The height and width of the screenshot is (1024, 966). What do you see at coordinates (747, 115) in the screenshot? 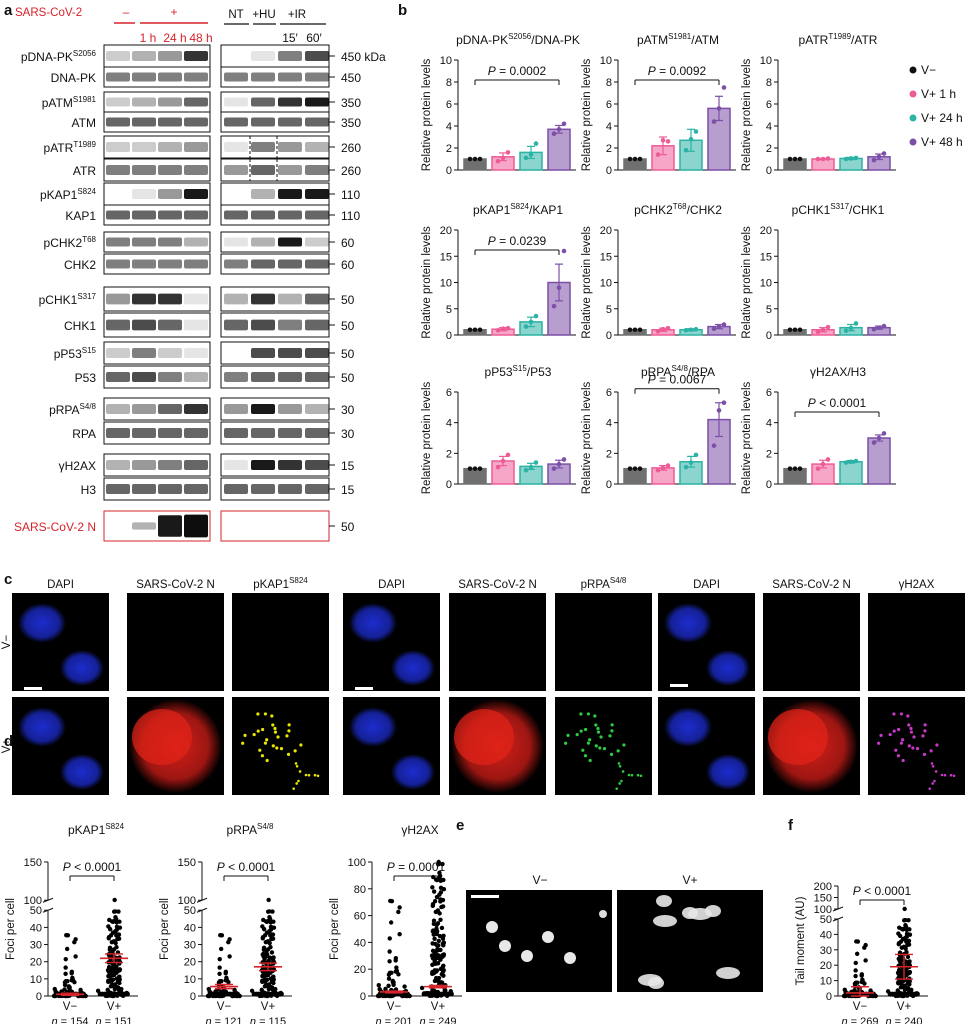
I see `y-axis-label: Relative protein levels` at bounding box center [747, 115].